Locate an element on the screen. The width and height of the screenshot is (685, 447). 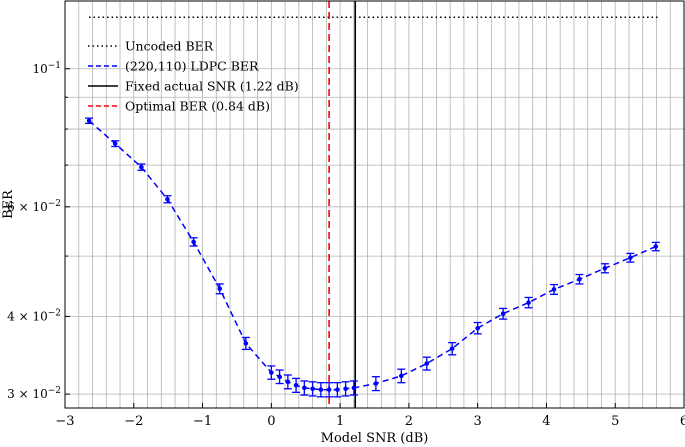
legend-label: Uncoded BER is located at coordinates (169, 46).